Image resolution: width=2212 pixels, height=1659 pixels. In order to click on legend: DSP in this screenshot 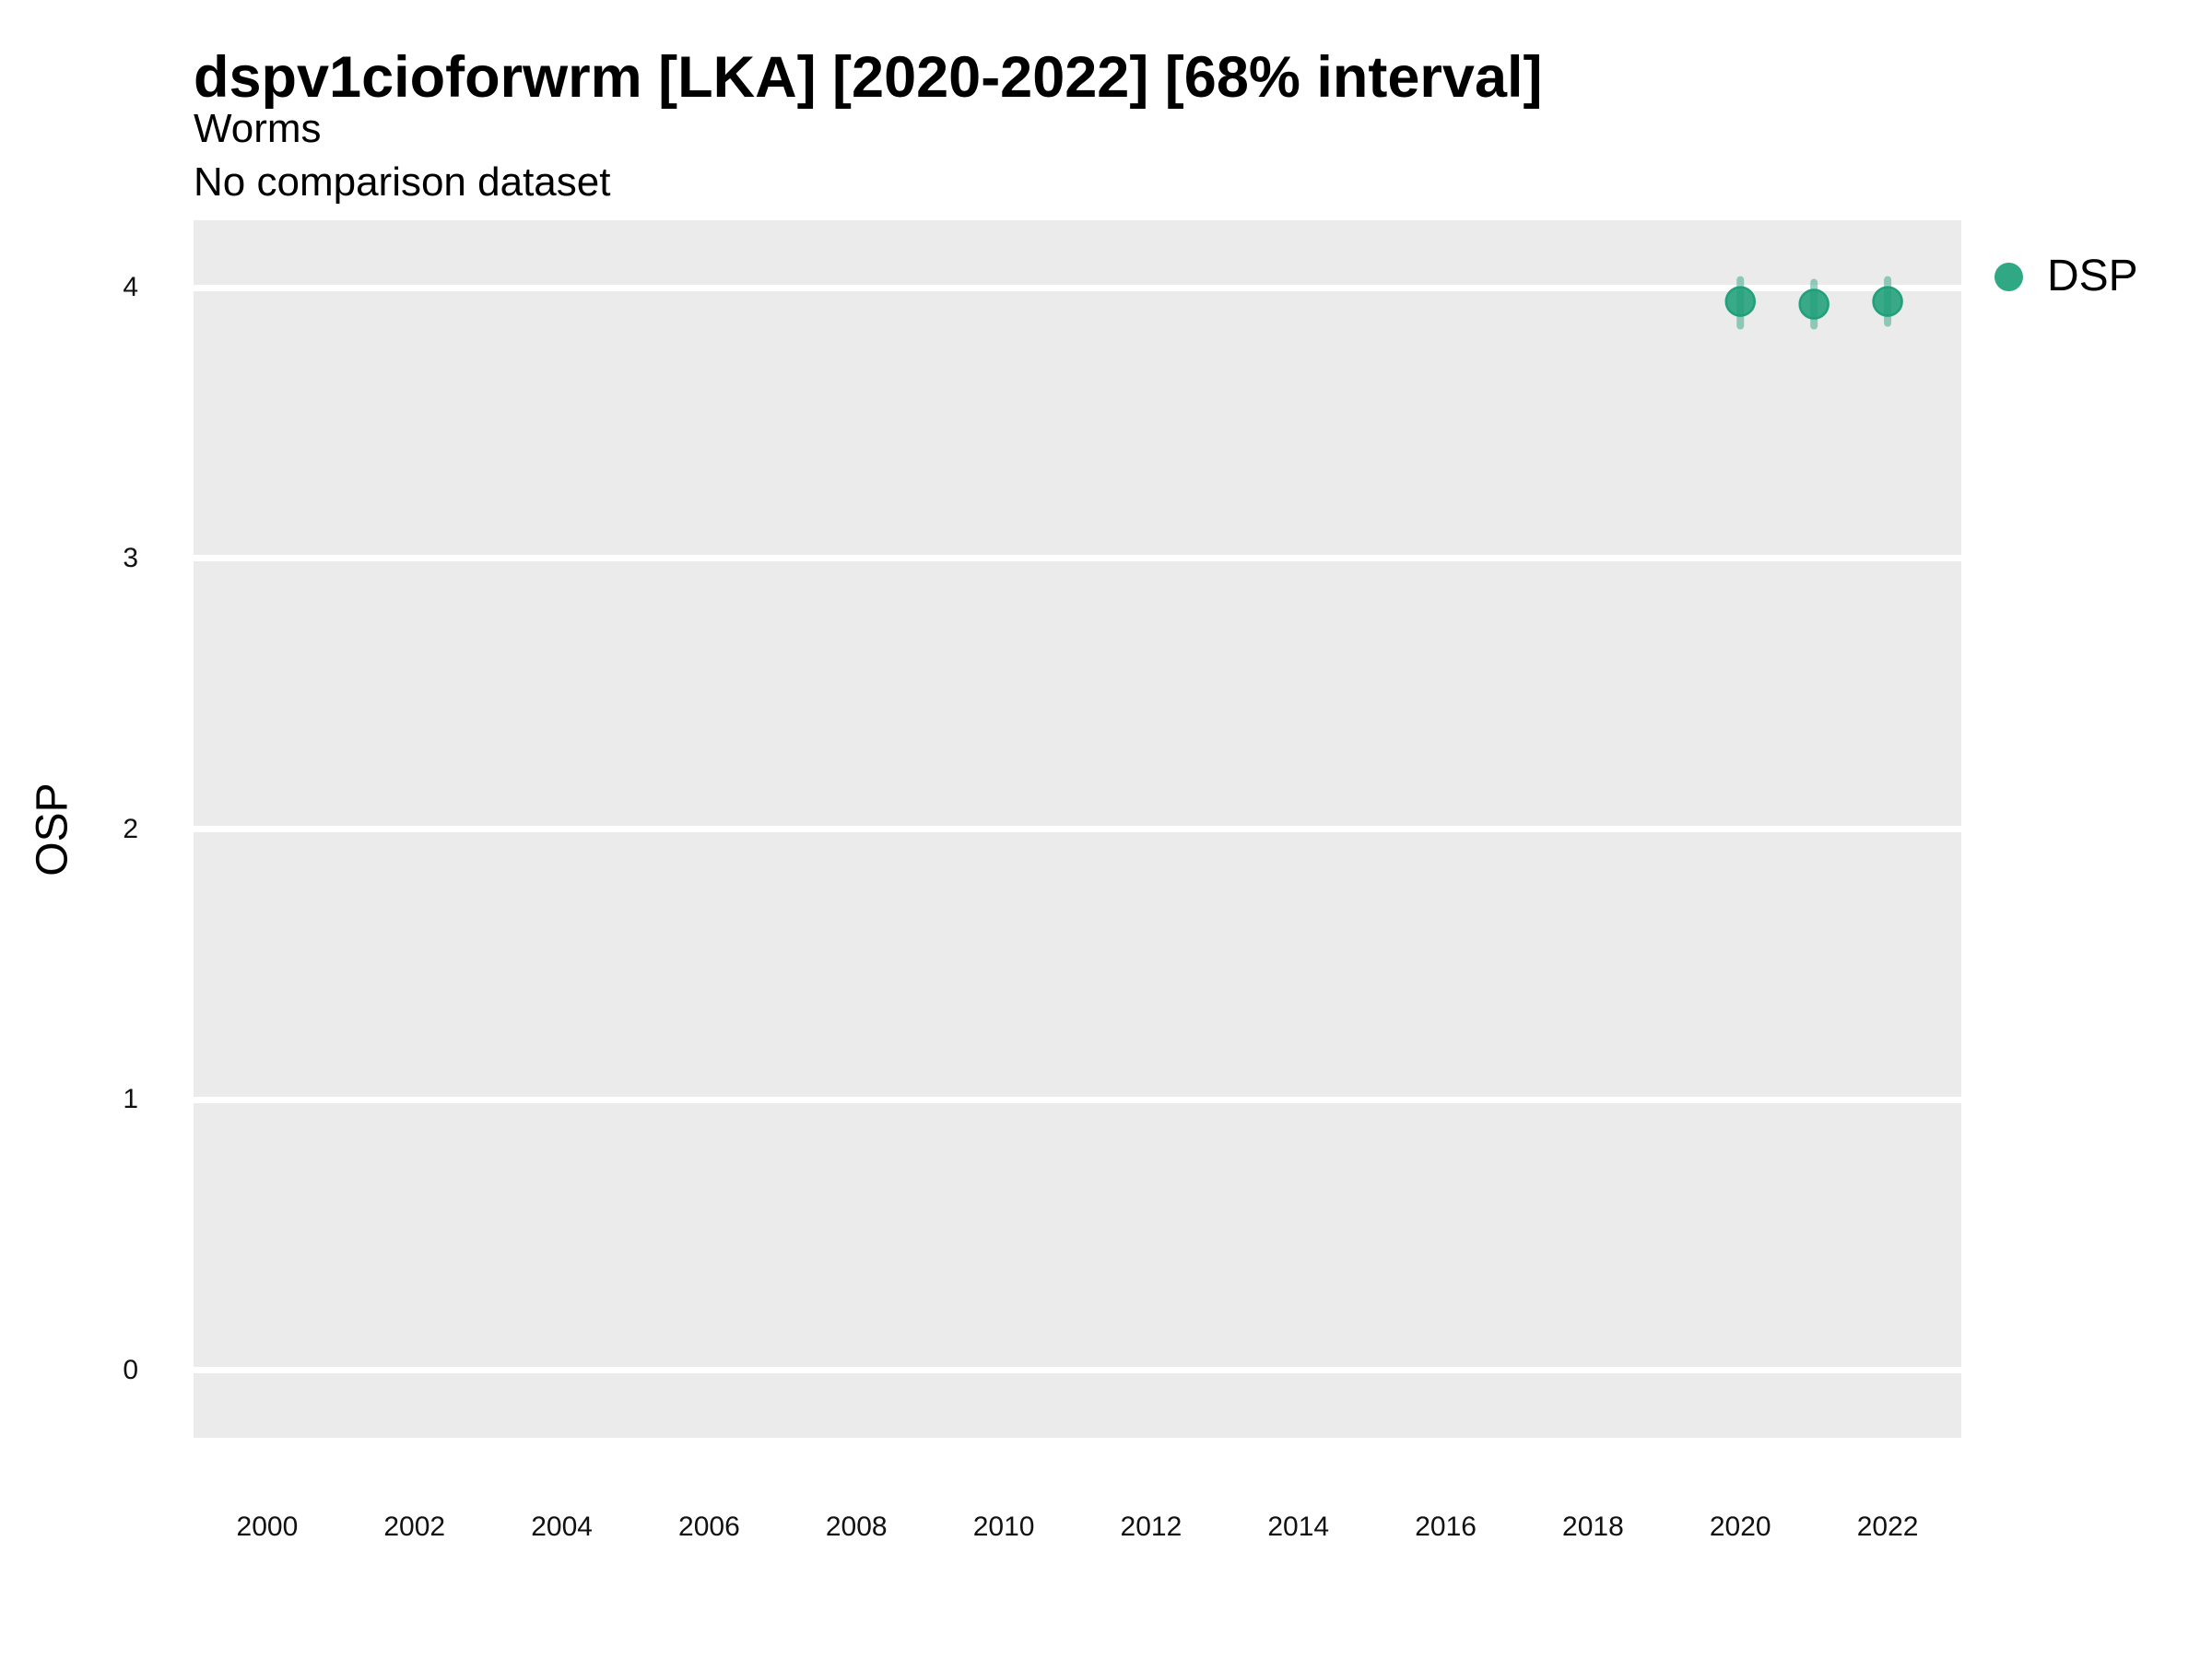, I will do `click(2066, 276)`.